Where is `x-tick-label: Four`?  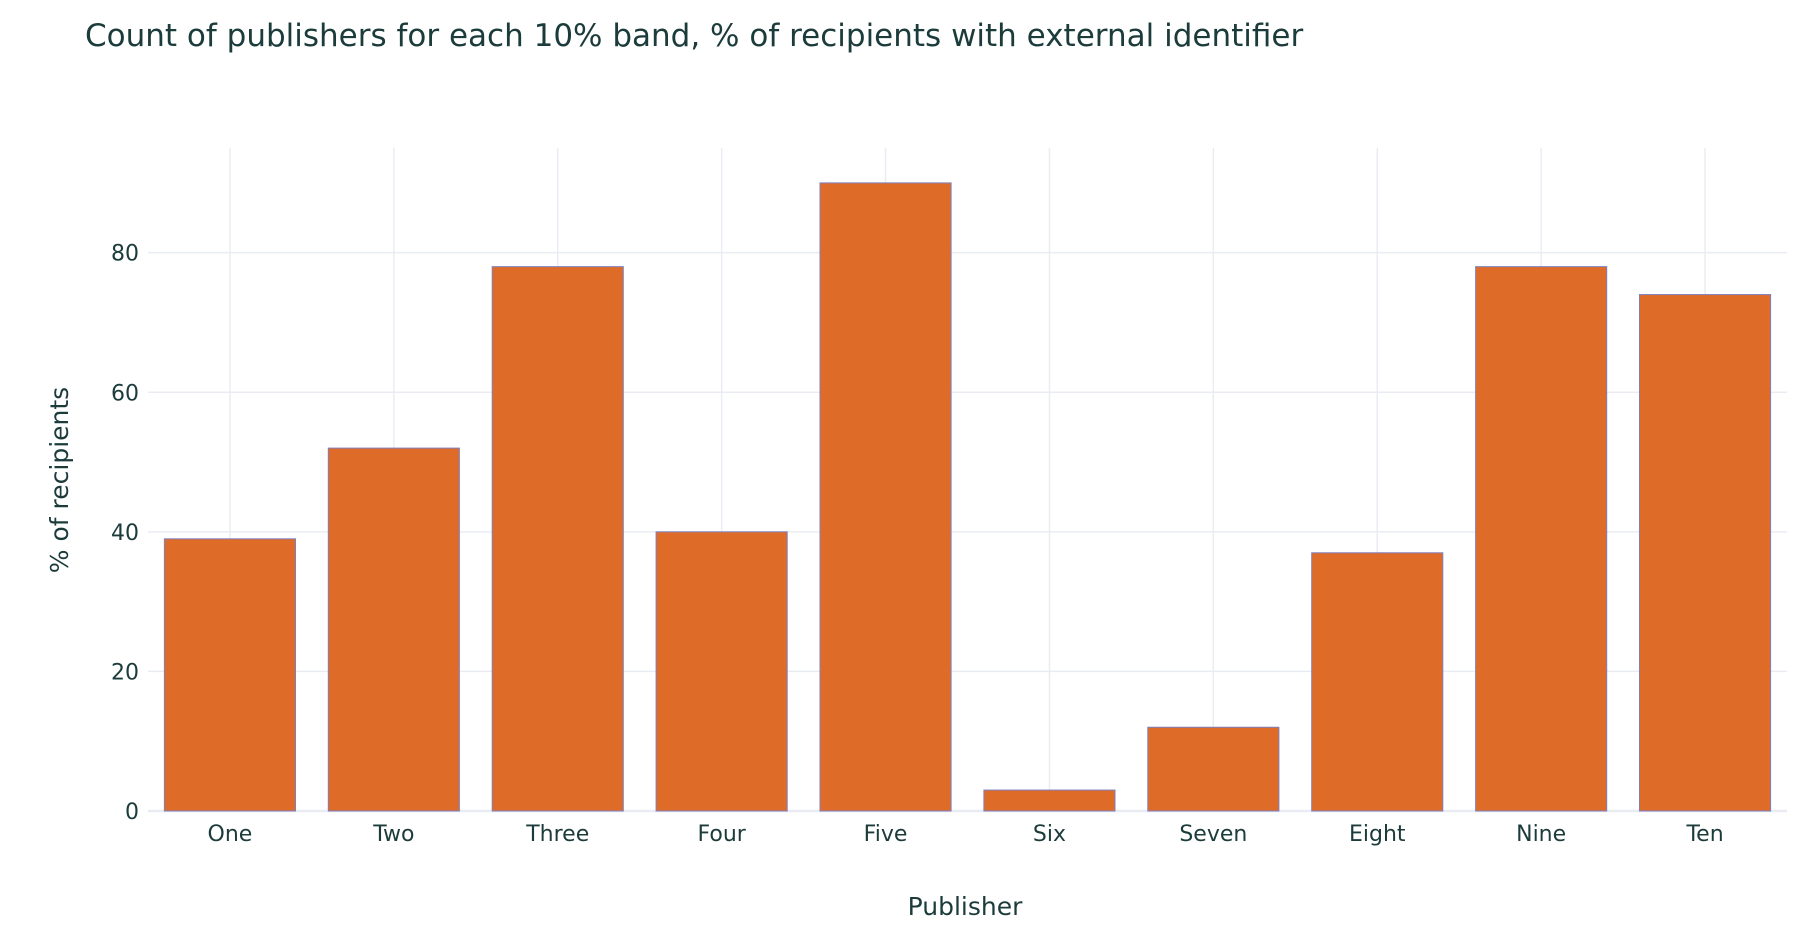
x-tick-label: Four is located at coordinates (721, 834).